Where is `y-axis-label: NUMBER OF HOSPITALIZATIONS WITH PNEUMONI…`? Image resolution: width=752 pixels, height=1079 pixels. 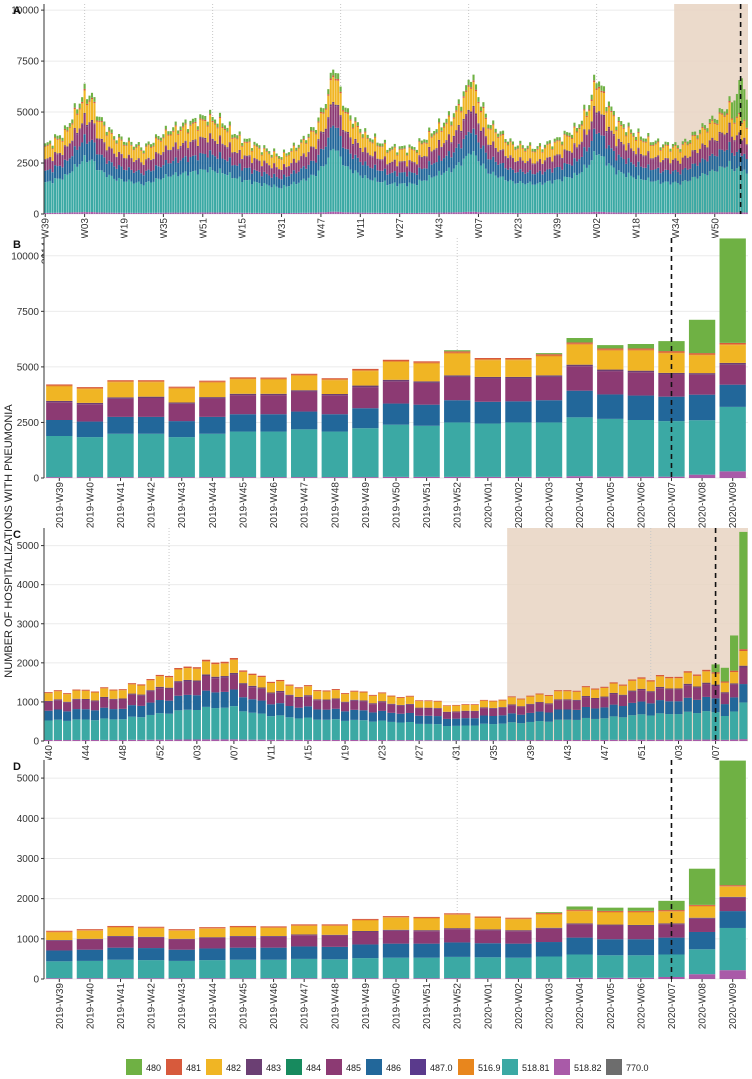 y-axis-label: NUMBER OF HOSPITALIZATIONS WITH PNEUMONI… is located at coordinates (9, 541).